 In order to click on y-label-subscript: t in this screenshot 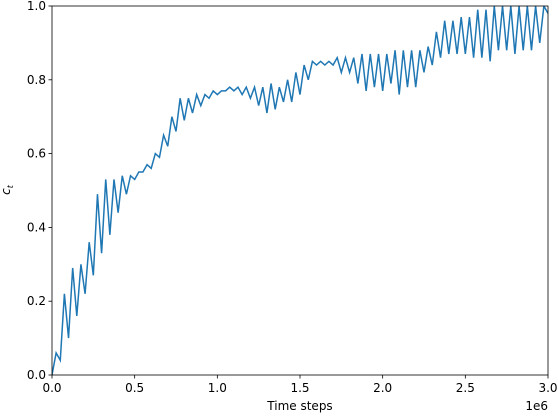, I will do `click(10, 186)`.